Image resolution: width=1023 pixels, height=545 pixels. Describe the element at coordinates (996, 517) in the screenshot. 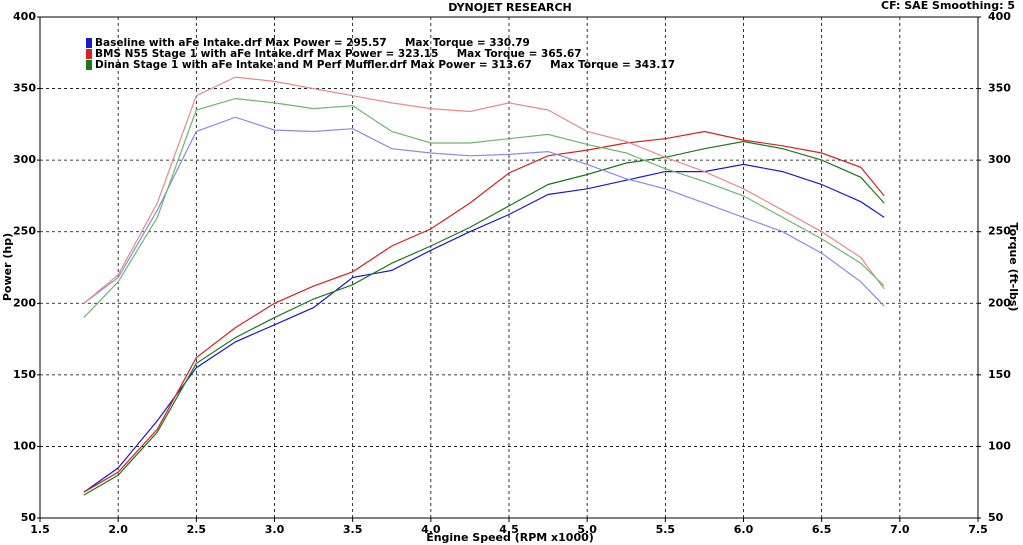

I see `y2-tick-label: 50` at that location.